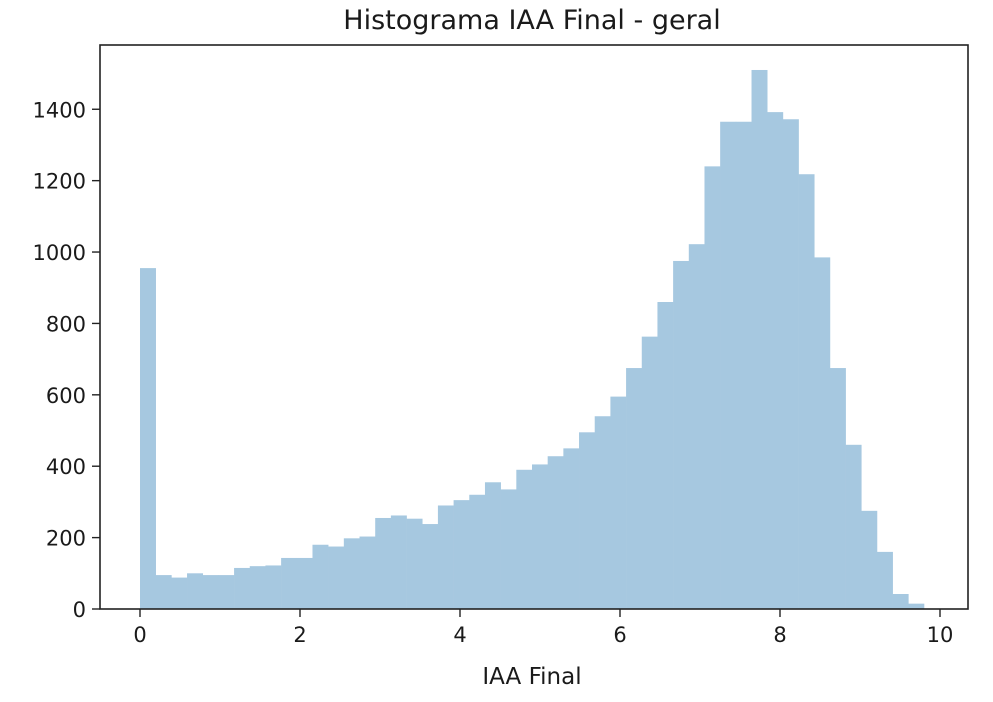  Describe the element at coordinates (299, 635) in the screenshot. I see `x-tick-label: 2` at that location.